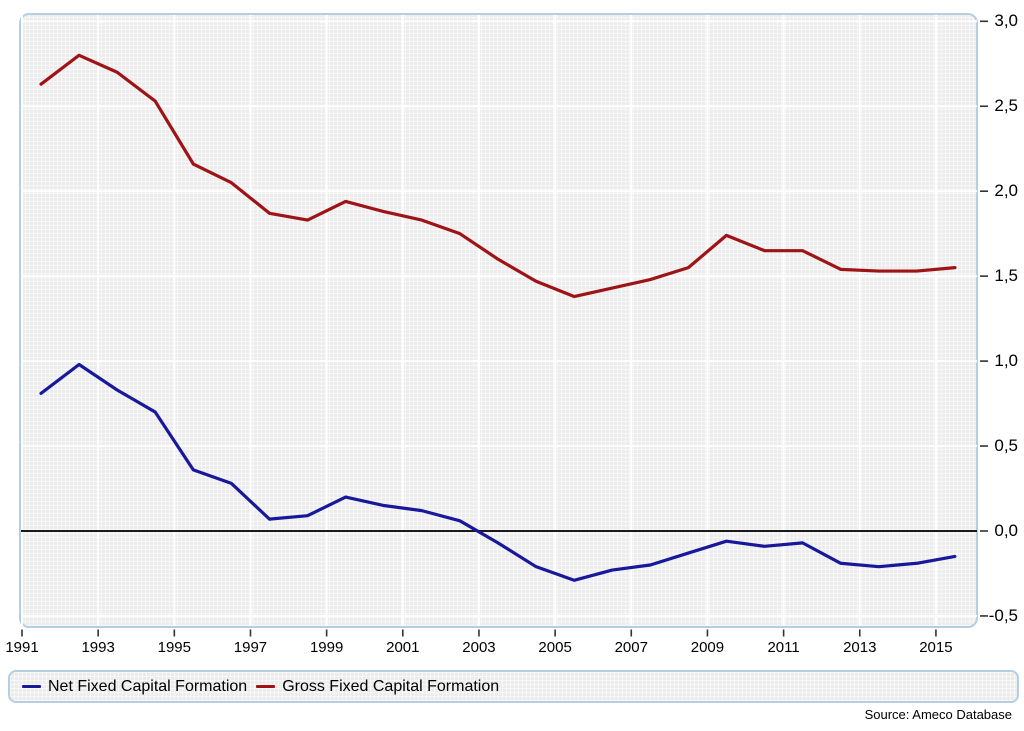 This screenshot has height=731, width=1024. I want to click on x-tick-label: 2003, so click(479, 647).